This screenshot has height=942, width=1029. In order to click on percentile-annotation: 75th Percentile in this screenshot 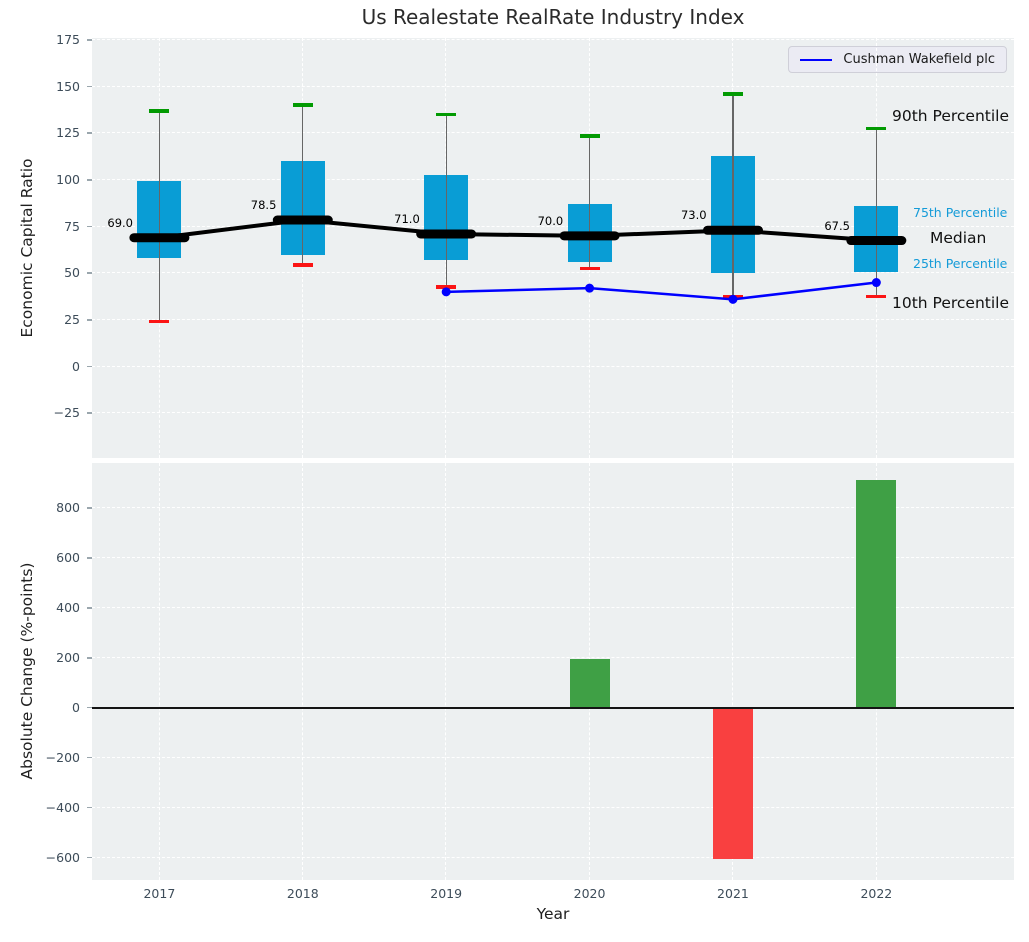, I will do `click(960, 213)`.